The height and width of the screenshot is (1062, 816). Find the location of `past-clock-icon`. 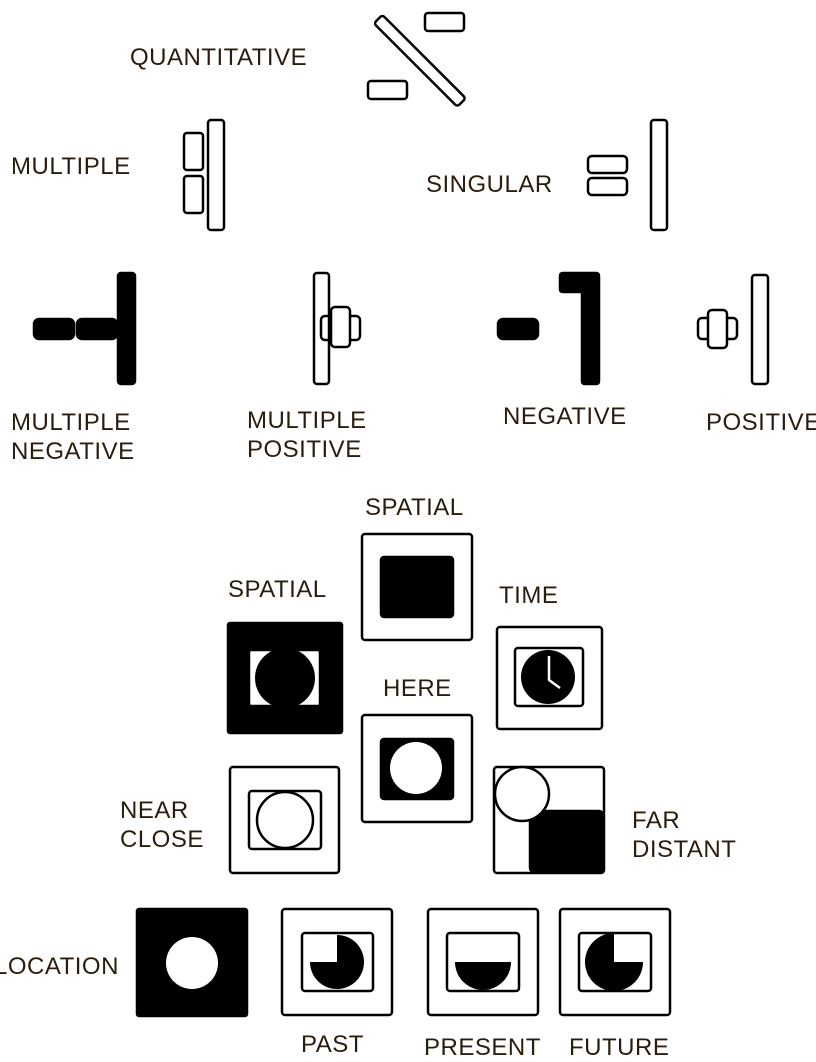

past-clock-icon is located at coordinates (337, 962).